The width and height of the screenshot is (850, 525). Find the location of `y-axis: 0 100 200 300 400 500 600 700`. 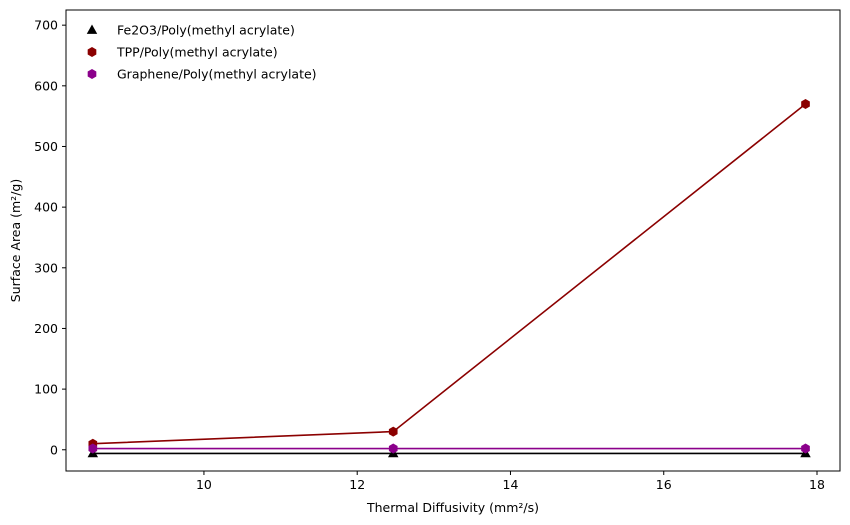

y-axis: 0 100 200 300 400 500 600 700 is located at coordinates (50, 237).